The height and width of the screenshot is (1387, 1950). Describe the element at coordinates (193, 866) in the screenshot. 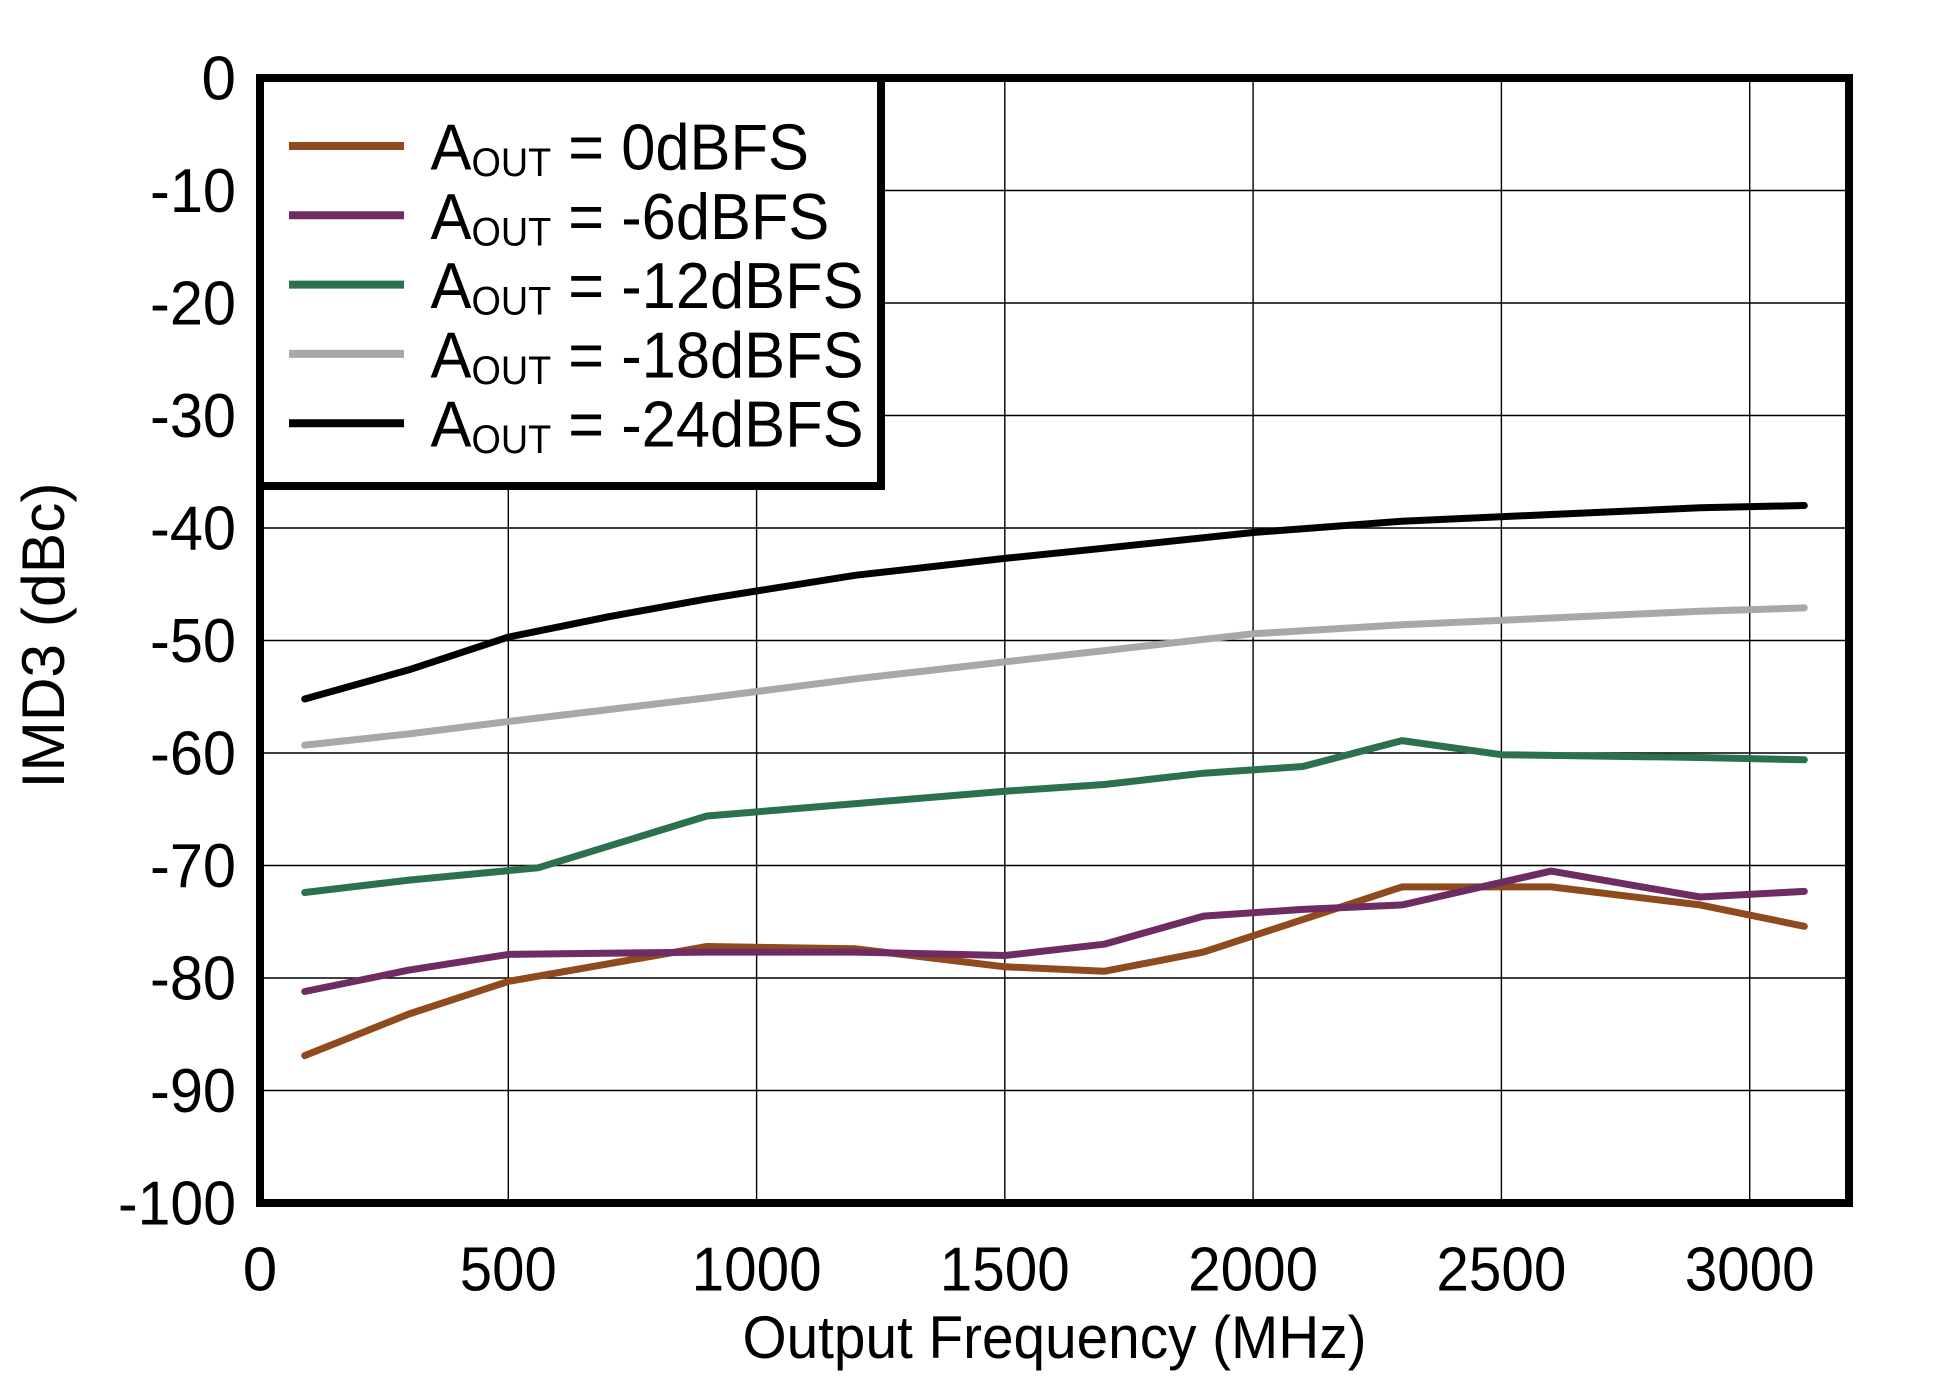

I see `svg-text: -70` at that location.